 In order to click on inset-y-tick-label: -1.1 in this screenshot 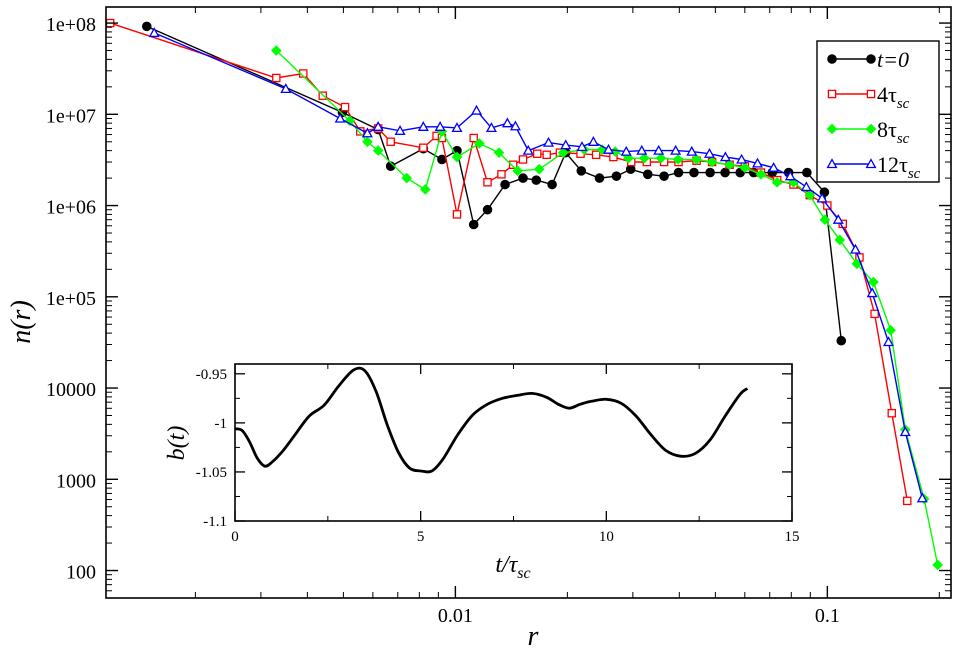, I will do `click(215, 522)`.